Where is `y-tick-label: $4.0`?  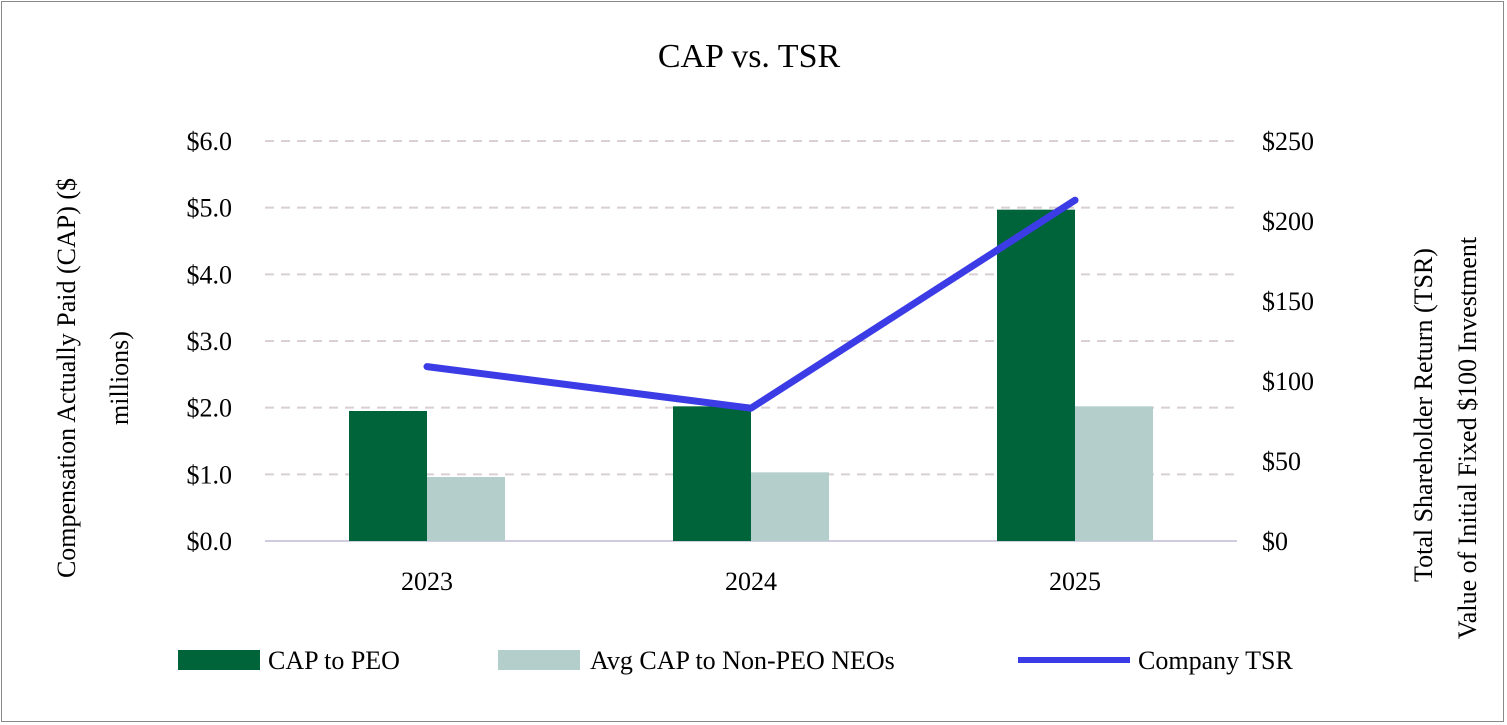
y-tick-label: $4.0 is located at coordinates (210, 274).